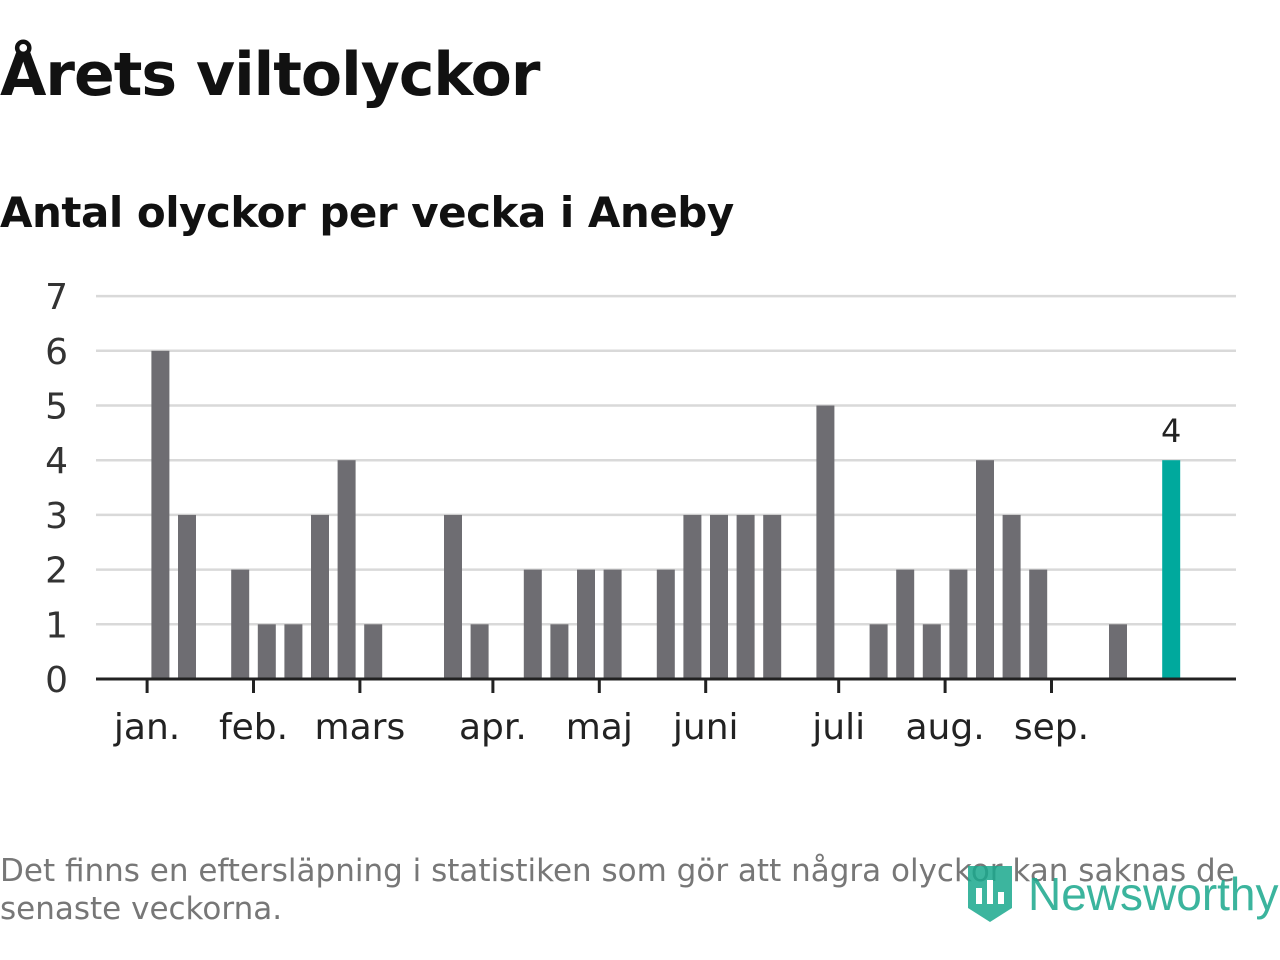 The height and width of the screenshot is (960, 1280). Describe the element at coordinates (360, 727) in the screenshot. I see `x-tick-label: mars` at that location.